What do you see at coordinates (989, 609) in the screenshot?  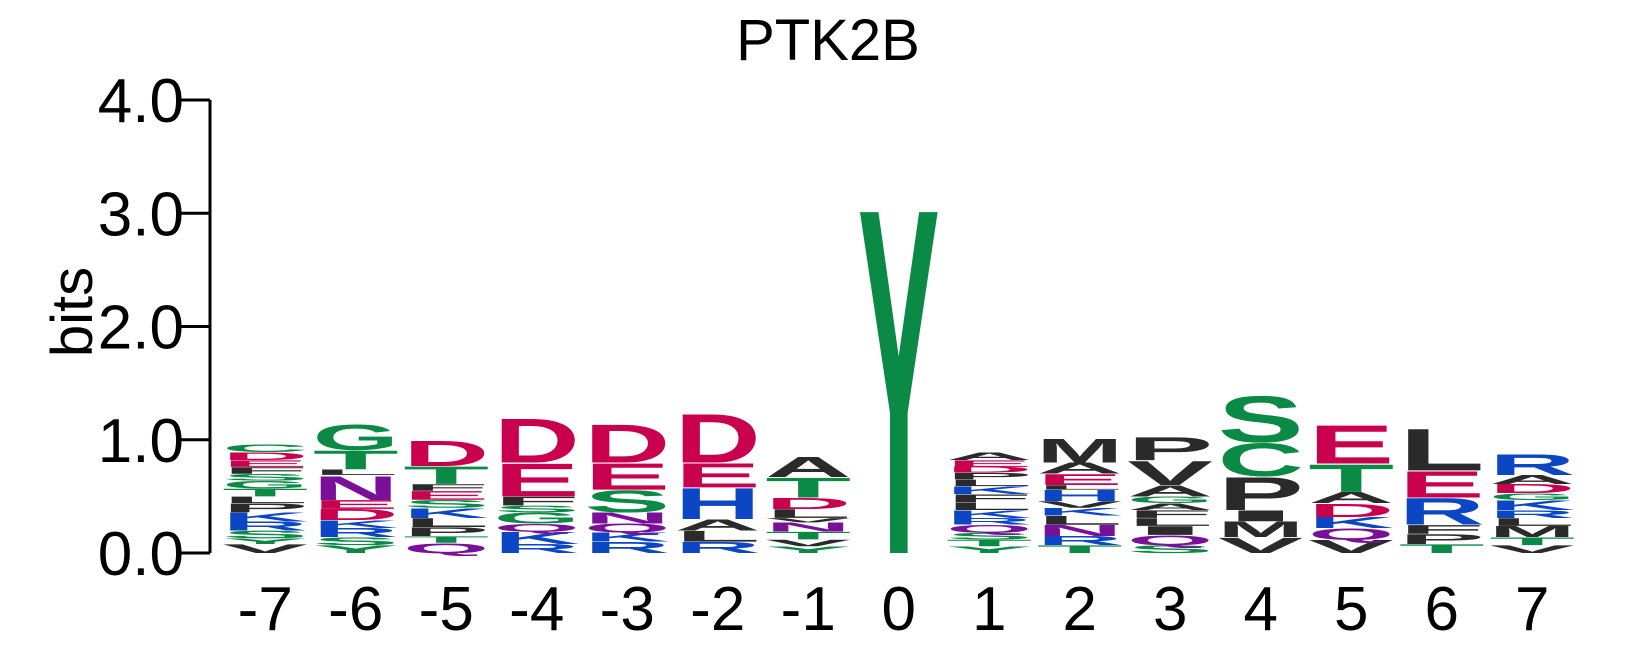 I see `x-tick-label: 1` at bounding box center [989, 609].